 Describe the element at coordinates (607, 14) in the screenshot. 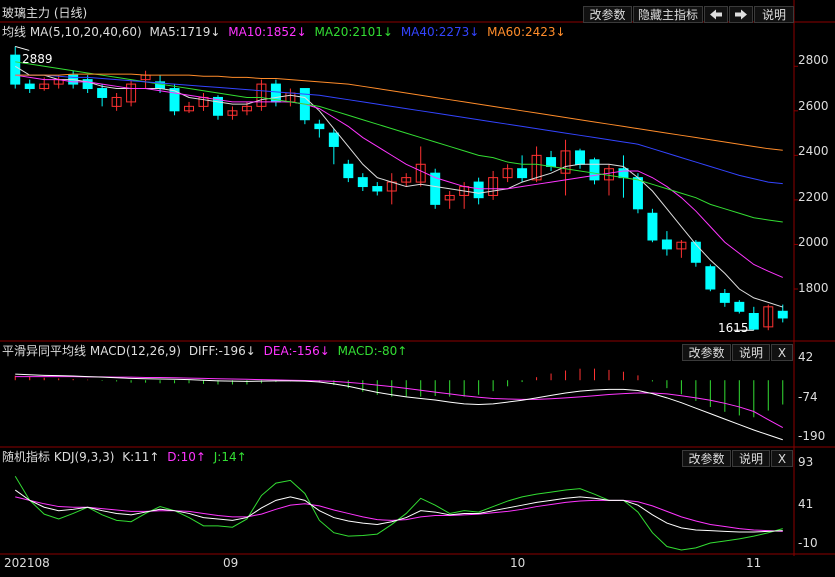

I see `params-button: 改参数` at that location.